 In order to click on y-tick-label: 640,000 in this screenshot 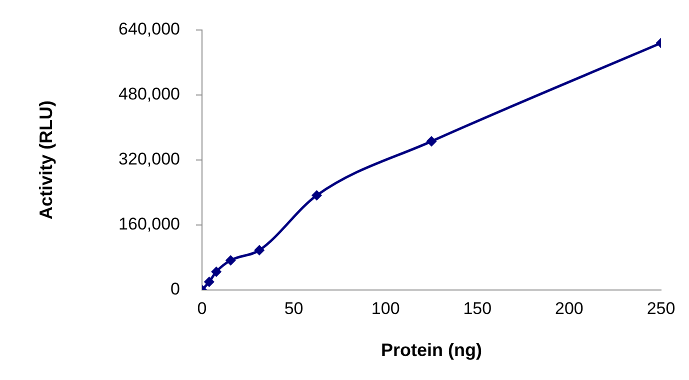, I will do `click(149, 29)`.